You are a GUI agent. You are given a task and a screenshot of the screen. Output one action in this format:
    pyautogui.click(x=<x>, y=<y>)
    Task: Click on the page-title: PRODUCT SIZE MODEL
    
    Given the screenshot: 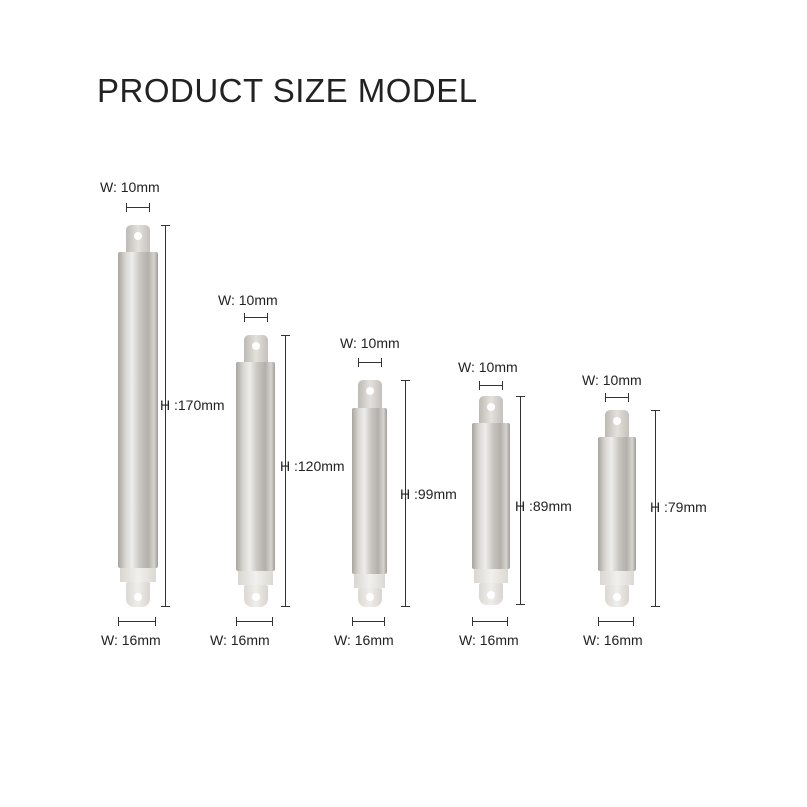 What is the action you would take?
    pyautogui.click(x=287, y=90)
    